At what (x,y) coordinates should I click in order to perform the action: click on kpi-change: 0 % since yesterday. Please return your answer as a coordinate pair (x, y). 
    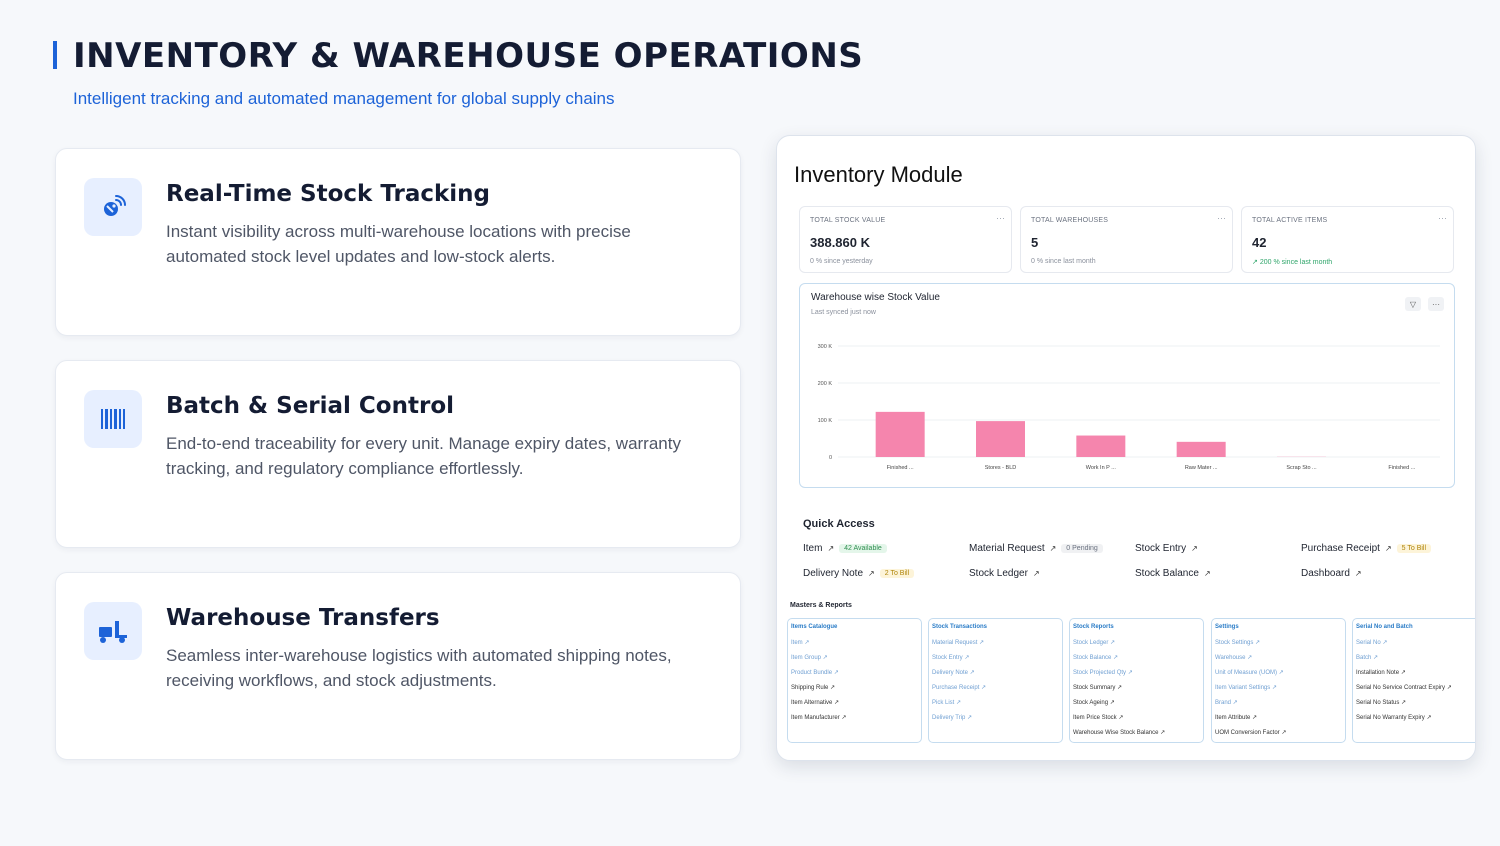
    Looking at the image, I should click on (841, 261).